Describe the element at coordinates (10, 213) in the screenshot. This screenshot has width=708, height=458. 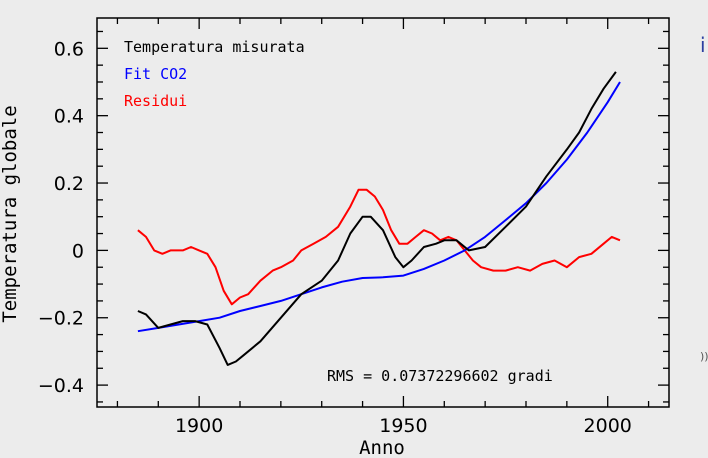
I see `y-axis-title: Temperatura globale` at that location.